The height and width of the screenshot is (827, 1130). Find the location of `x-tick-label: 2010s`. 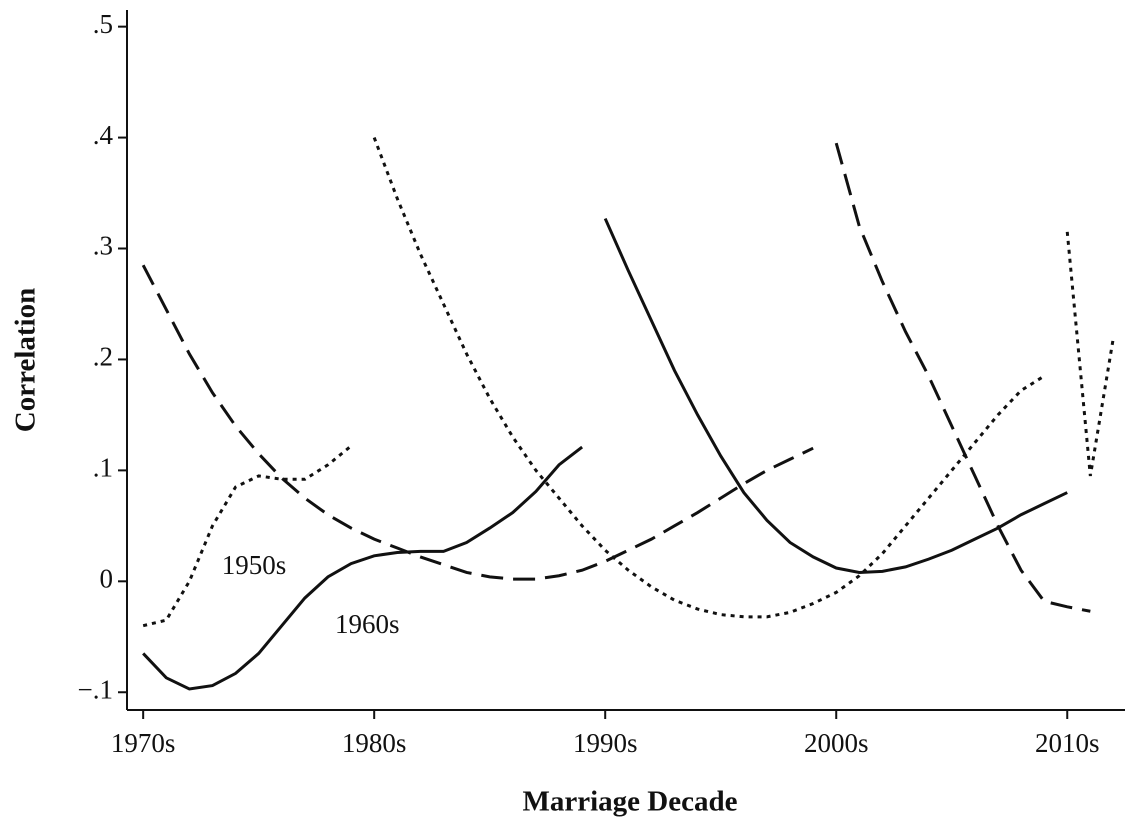

x-tick-label: 2010s is located at coordinates (1067, 743).